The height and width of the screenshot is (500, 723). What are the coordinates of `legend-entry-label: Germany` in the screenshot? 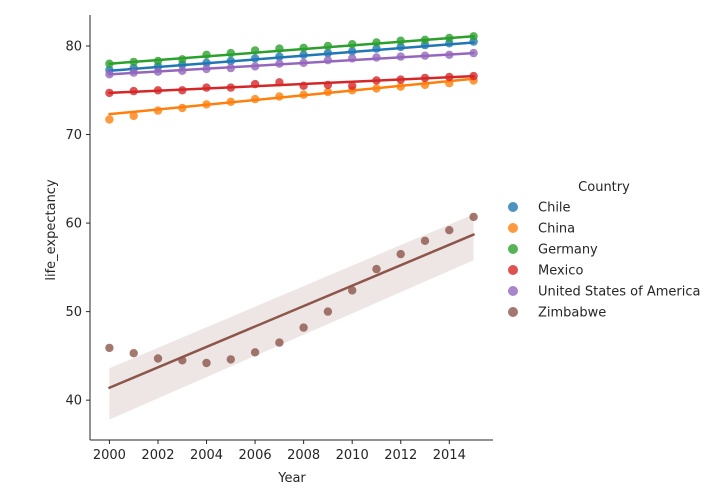 It's located at (568, 250).